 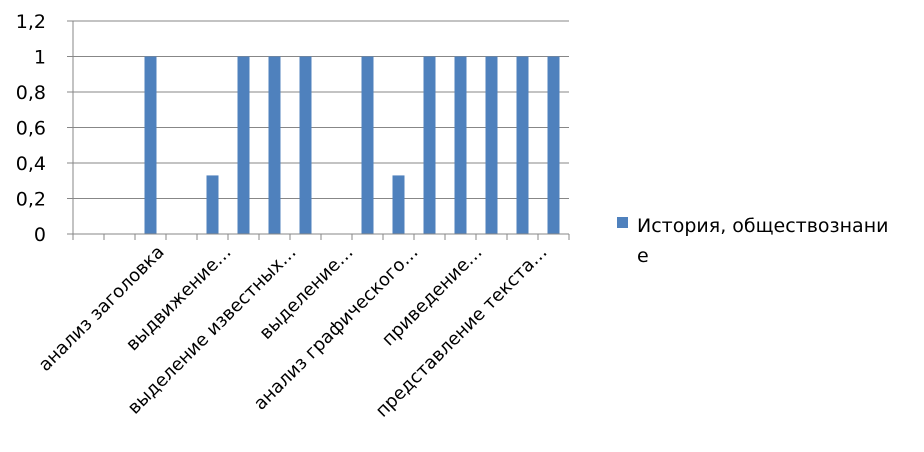 I want to click on y-tick-labels: 0 0,2 0,4 0,6 0,8 1 1,2, so click(x=31, y=128).